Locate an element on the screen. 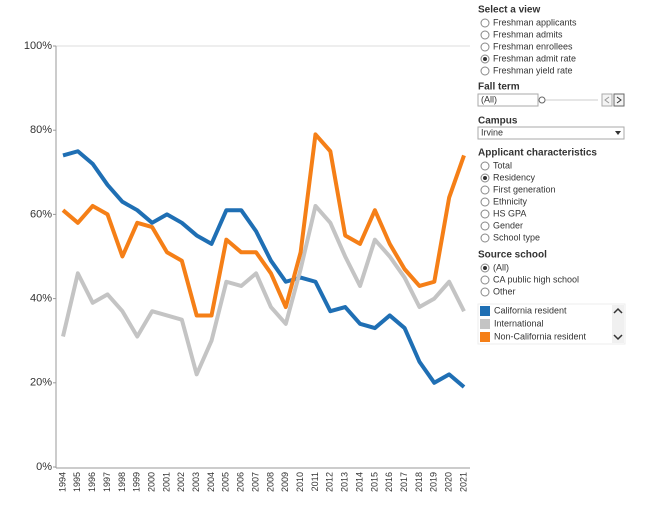 Image resolution: width=651 pixels, height=505 pixels. control-title: Campus is located at coordinates (498, 121).